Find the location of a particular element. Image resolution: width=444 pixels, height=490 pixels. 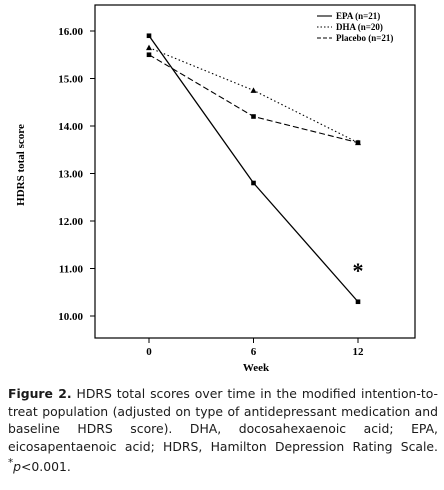

caption-star: * is located at coordinates (11, 463).